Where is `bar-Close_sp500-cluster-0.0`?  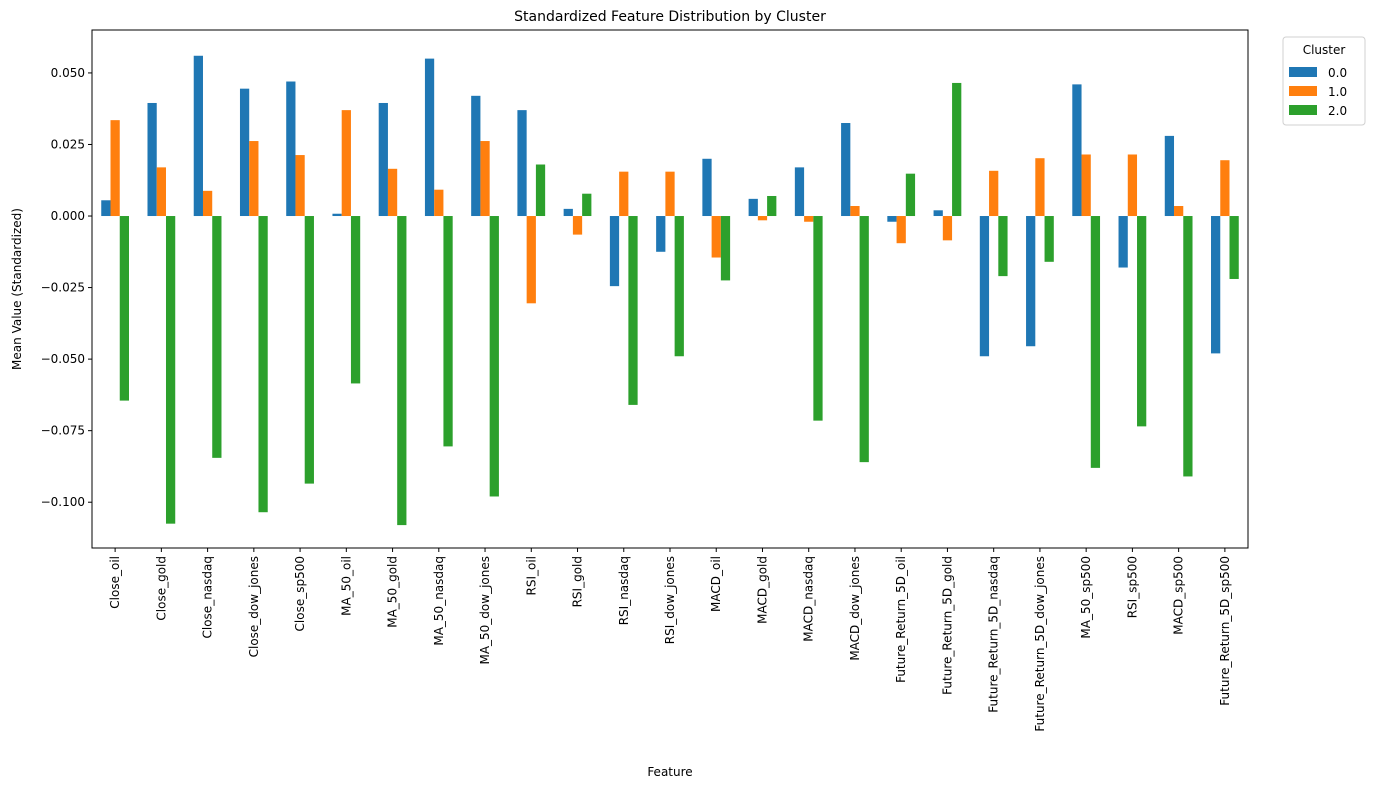 bar-Close_sp500-cluster-0.0 is located at coordinates (291, 149).